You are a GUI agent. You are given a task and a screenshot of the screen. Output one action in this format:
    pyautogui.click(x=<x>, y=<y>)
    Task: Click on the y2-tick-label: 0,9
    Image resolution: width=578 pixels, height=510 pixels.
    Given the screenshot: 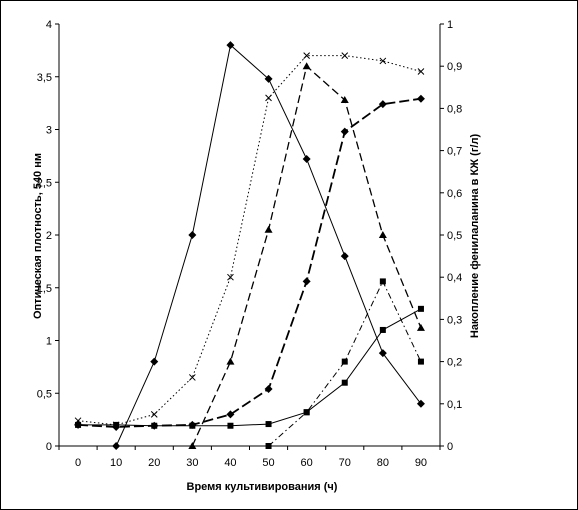 What is the action you would take?
    pyautogui.click(x=454, y=67)
    